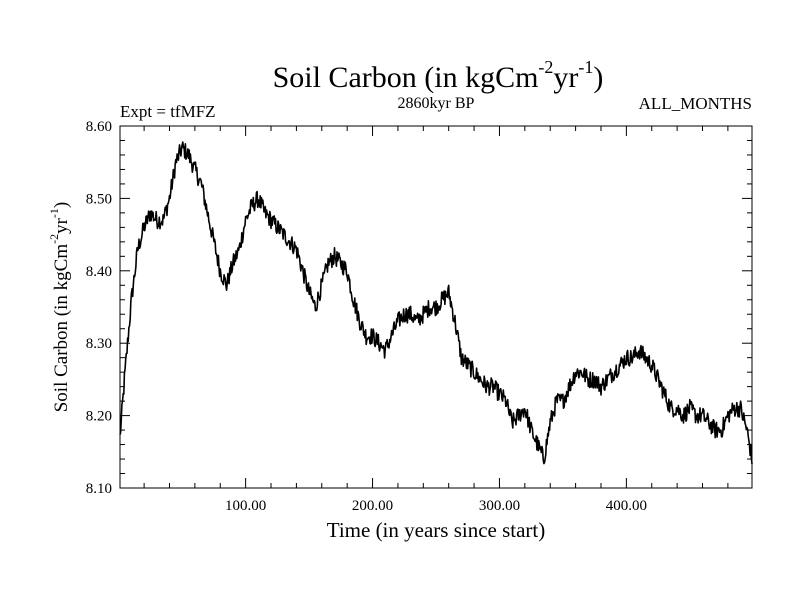 The height and width of the screenshot is (600, 800). I want to click on period-label: 2860kyr BP, so click(436, 103).